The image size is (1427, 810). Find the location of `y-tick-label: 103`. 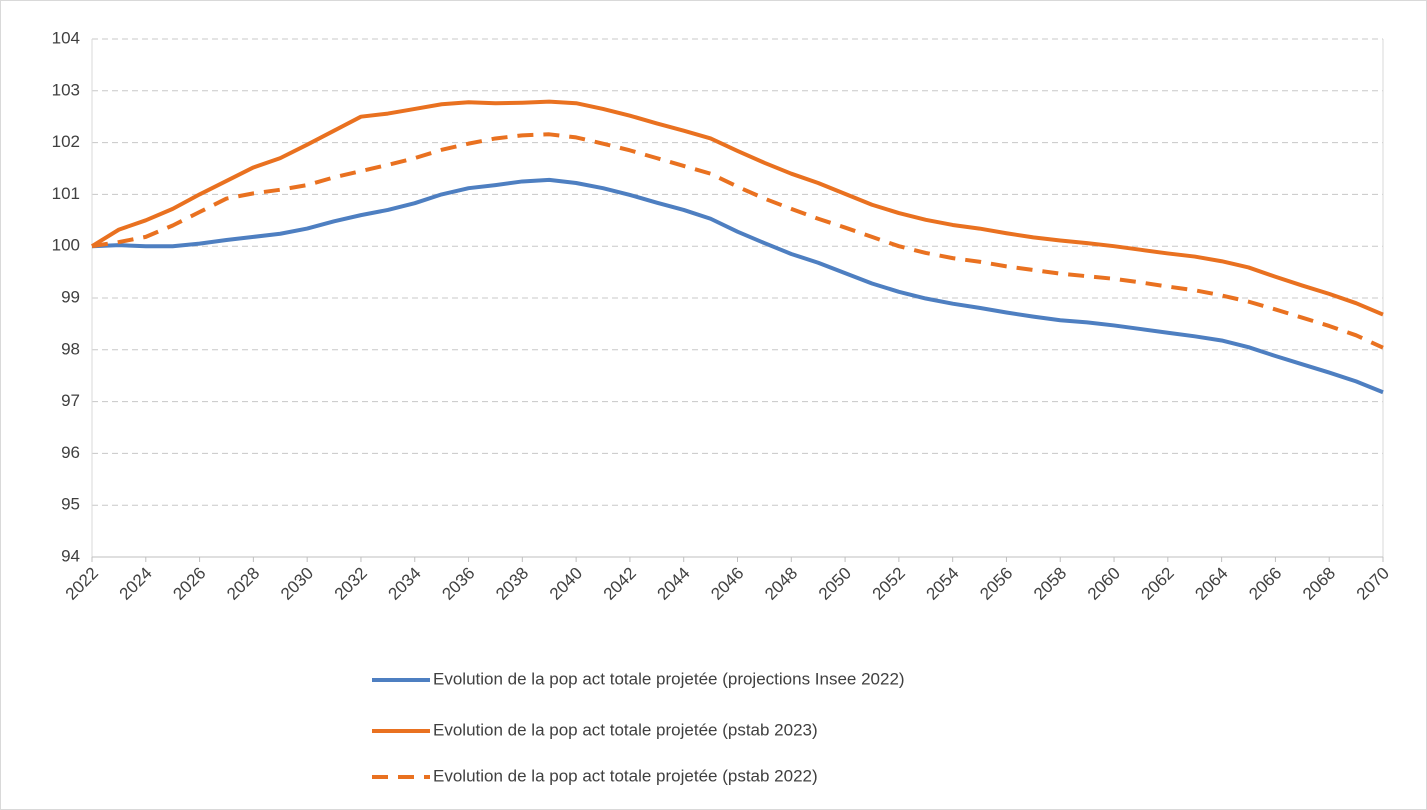

y-tick-label: 103 is located at coordinates (66, 89).